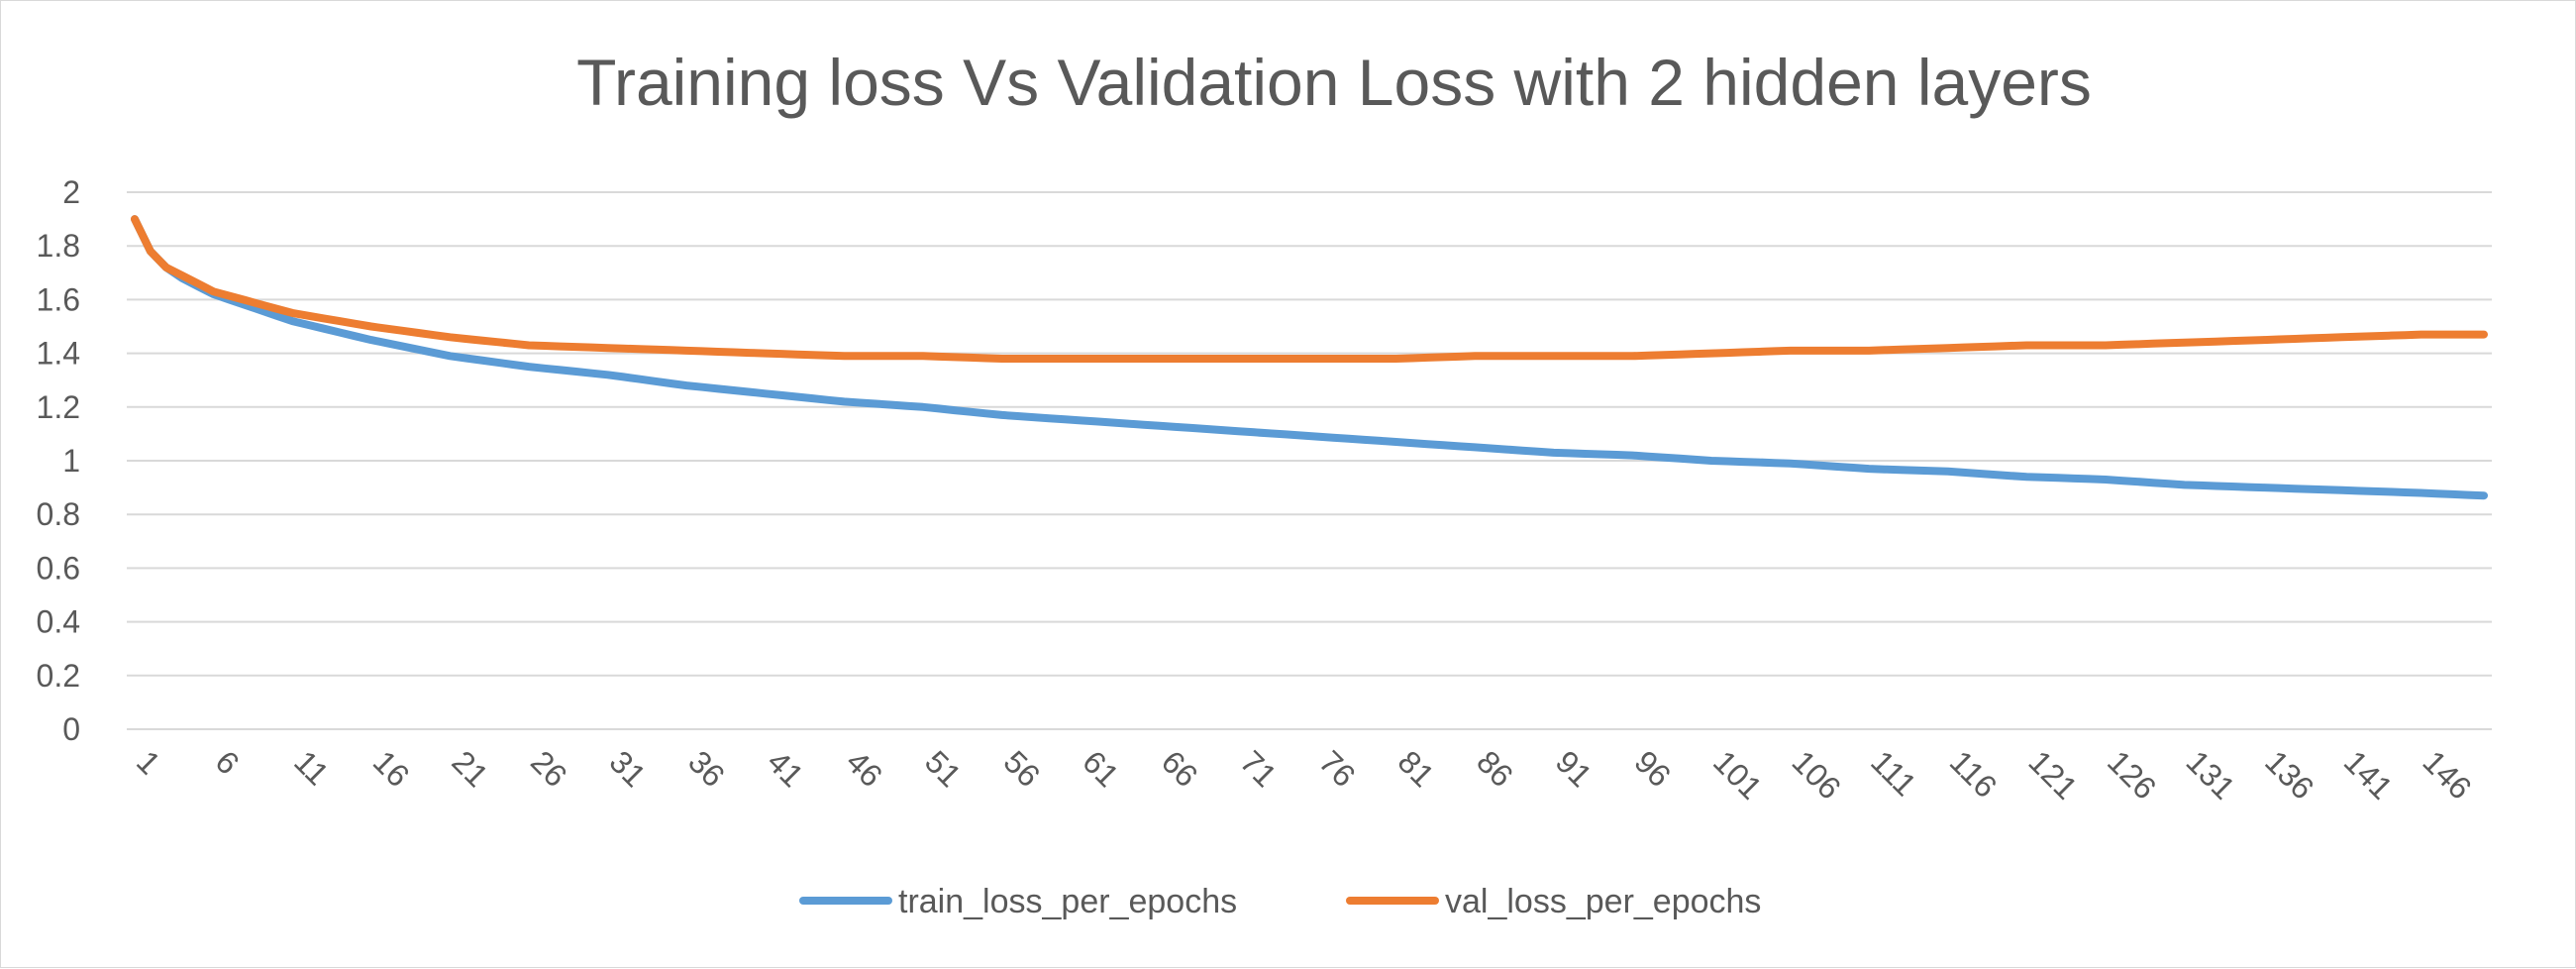 The height and width of the screenshot is (969, 2576). Describe the element at coordinates (391, 769) in the screenshot. I see `x-tick-label: 16` at that location.